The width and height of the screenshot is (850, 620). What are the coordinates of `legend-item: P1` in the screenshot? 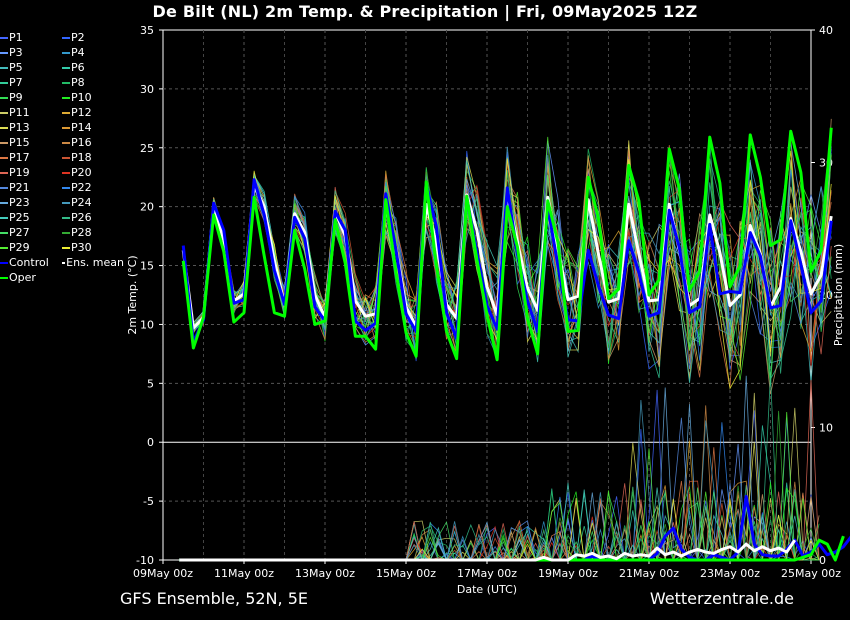 It's located at (31, 37).